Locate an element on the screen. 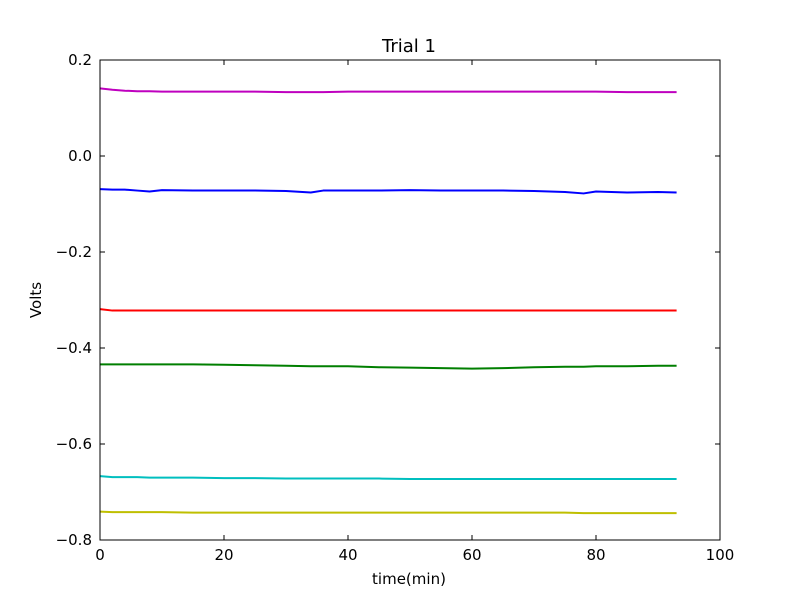 This screenshot has height=600, width=800. x-tick-label: 20 is located at coordinates (223, 555).